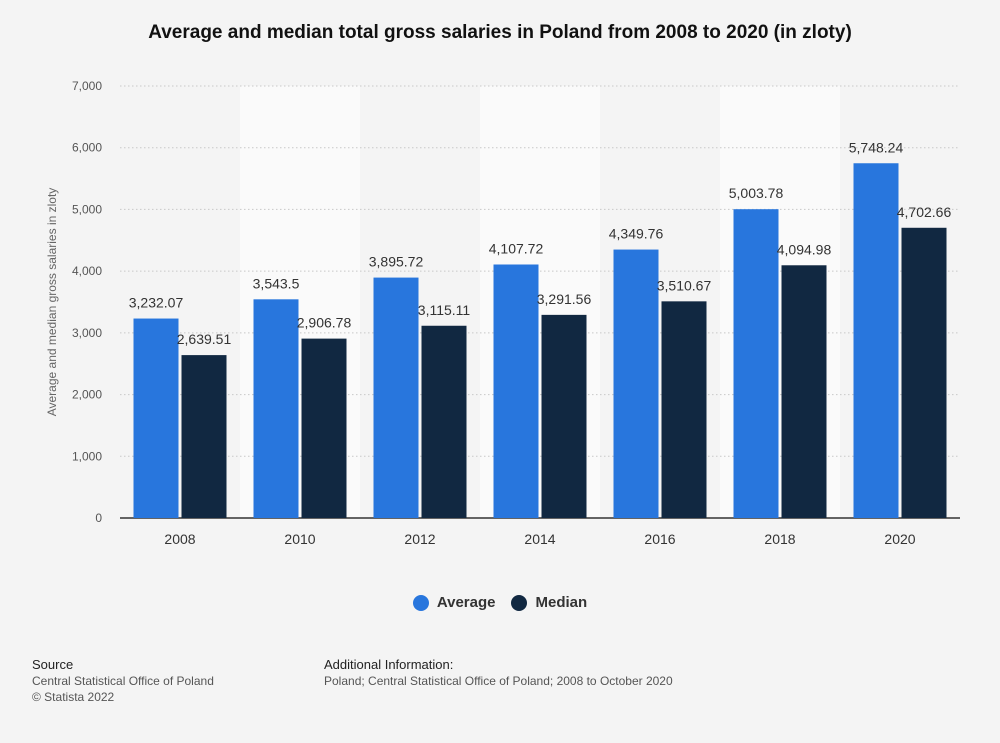 The height and width of the screenshot is (743, 1000). I want to click on data-label-average: 4,107.72, so click(516, 248).